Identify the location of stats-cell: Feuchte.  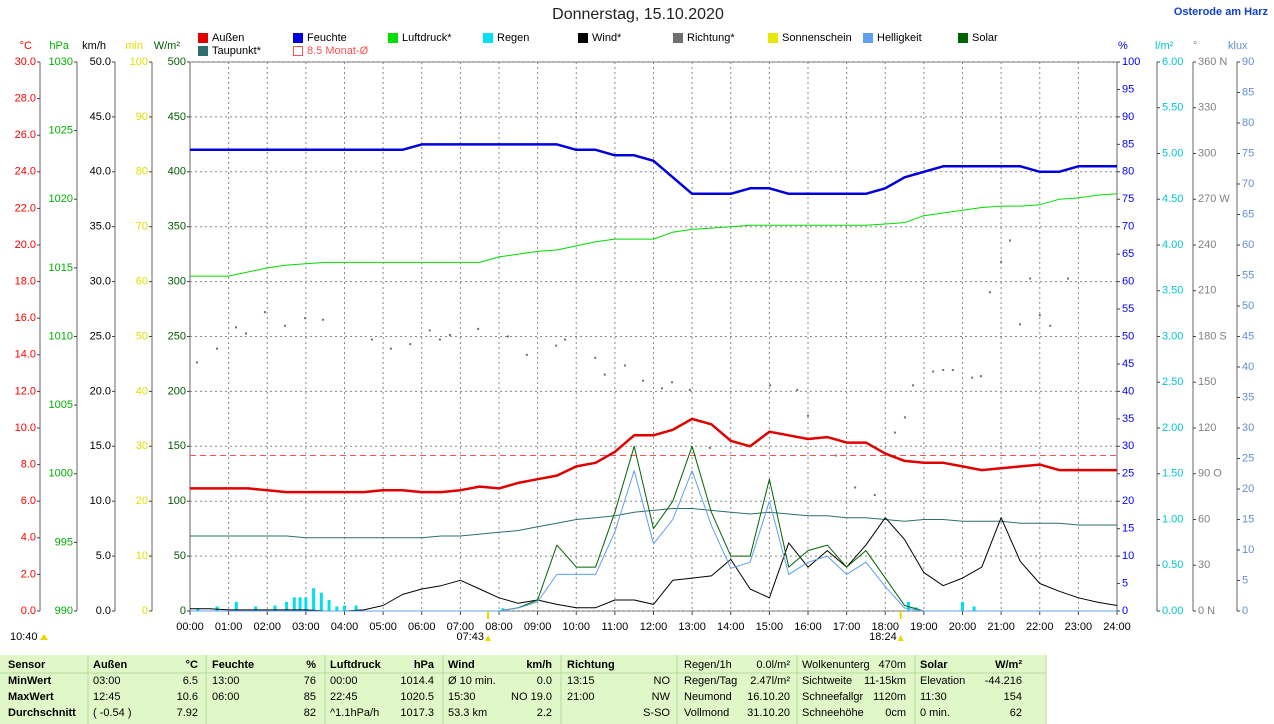
(233, 665).